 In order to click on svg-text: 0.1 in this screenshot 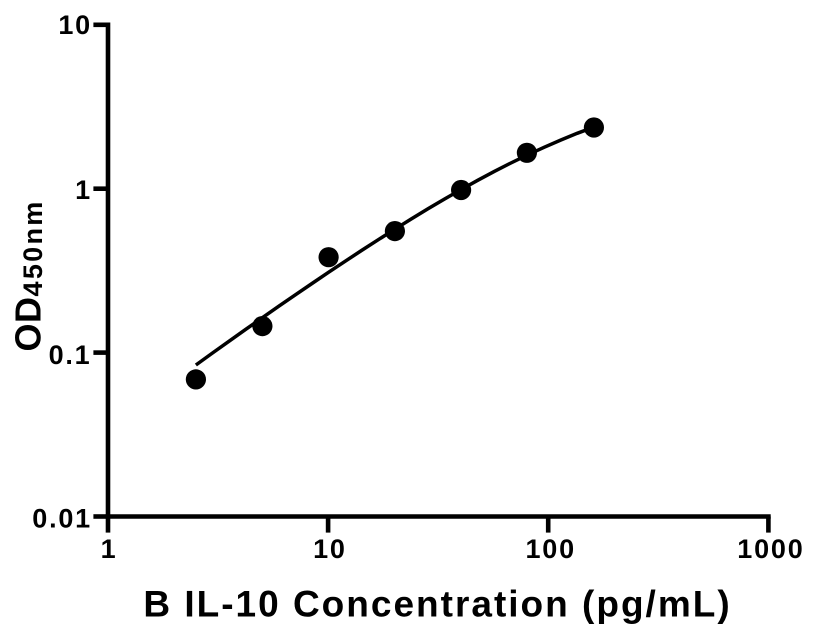, I will do `click(70, 355)`.